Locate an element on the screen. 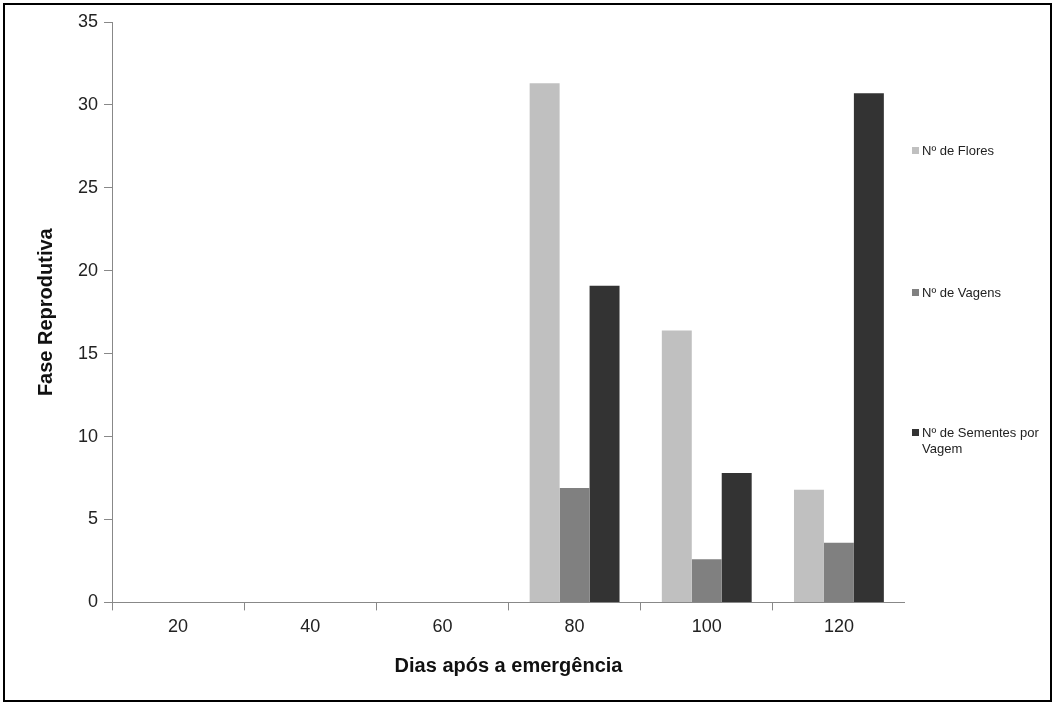  x-tick-label: 20 is located at coordinates (178, 626).